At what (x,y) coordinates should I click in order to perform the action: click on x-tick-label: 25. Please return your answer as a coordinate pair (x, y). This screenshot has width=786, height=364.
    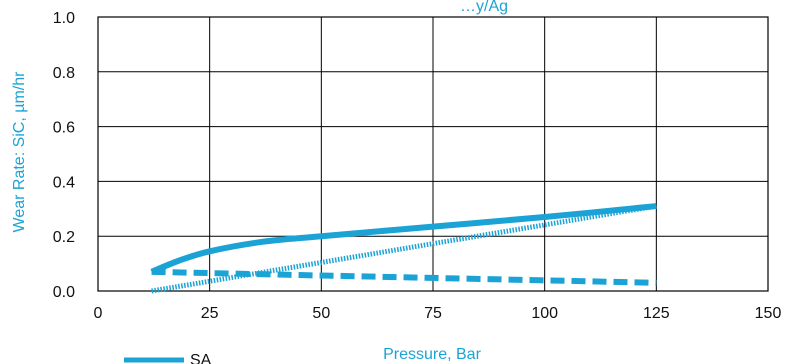
    Looking at the image, I should click on (210, 313).